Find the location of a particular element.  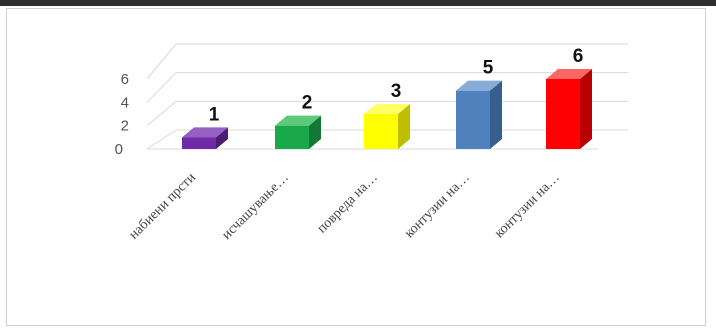

data-label-2: 2 is located at coordinates (307, 103).